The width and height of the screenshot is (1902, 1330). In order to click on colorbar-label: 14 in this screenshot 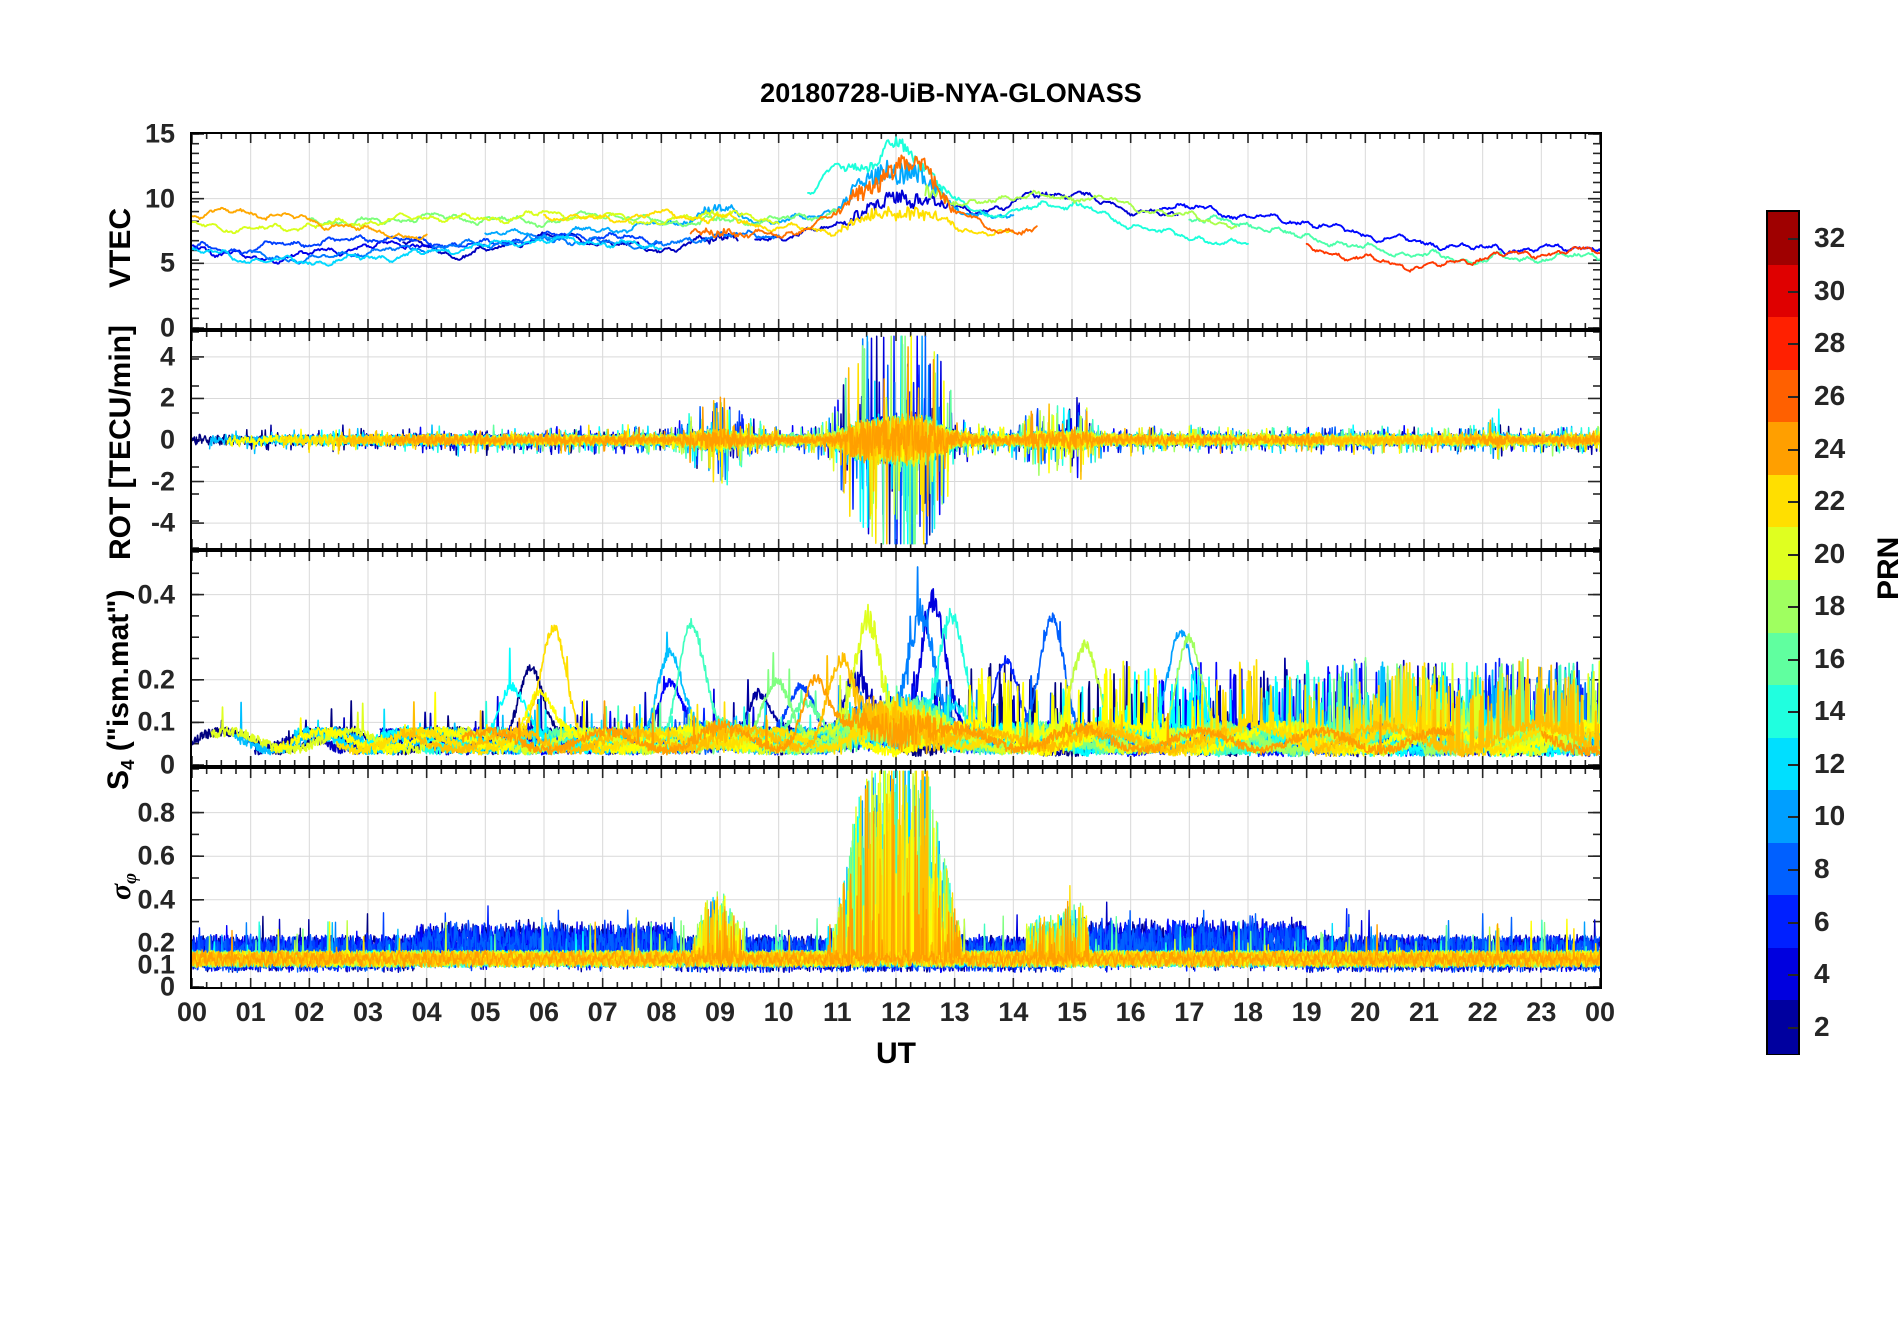, I will do `click(1830, 711)`.